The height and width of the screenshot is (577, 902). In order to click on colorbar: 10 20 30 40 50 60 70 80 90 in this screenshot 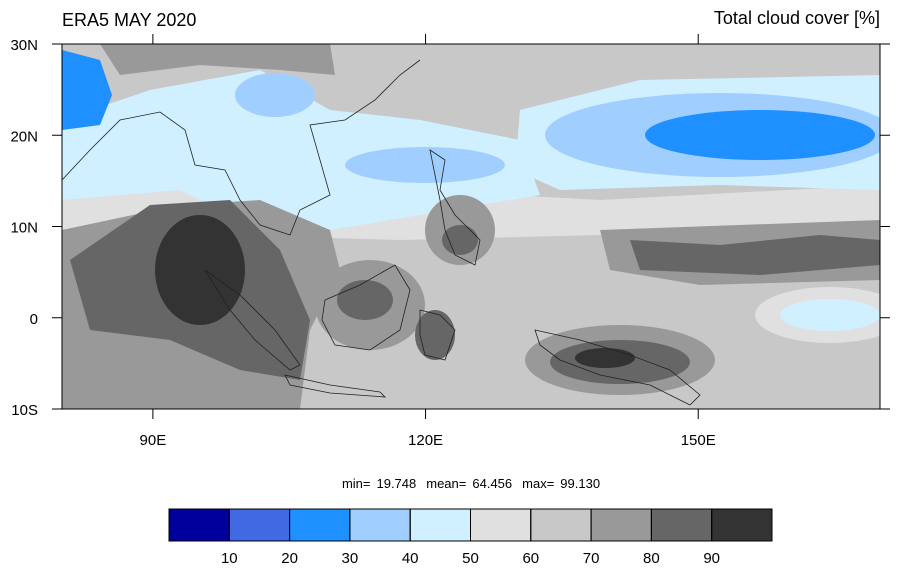, I will do `click(470, 537)`.